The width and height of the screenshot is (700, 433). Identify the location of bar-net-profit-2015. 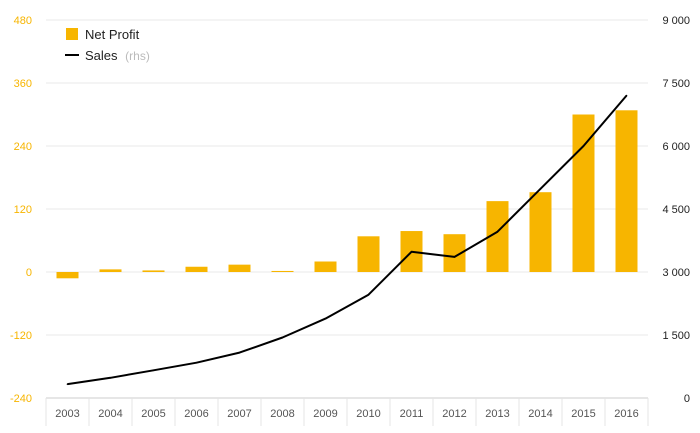
(583, 193).